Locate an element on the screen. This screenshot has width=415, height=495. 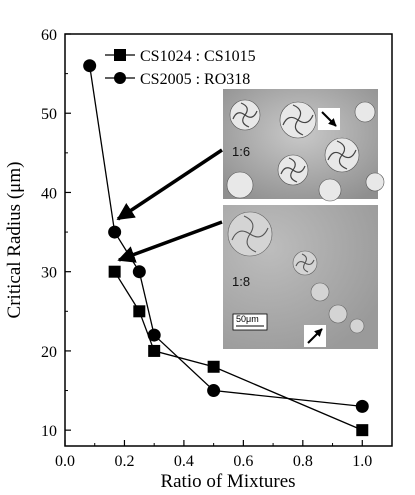
inset-1-arrow-icon is located at coordinates (329, 119).